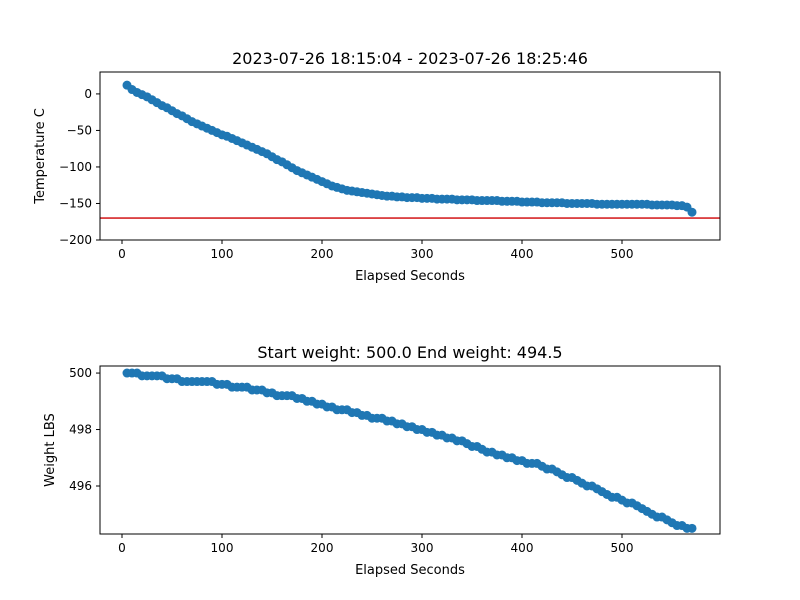 The height and width of the screenshot is (600, 800). I want to click on y-tick-label: 0, so click(88, 94).